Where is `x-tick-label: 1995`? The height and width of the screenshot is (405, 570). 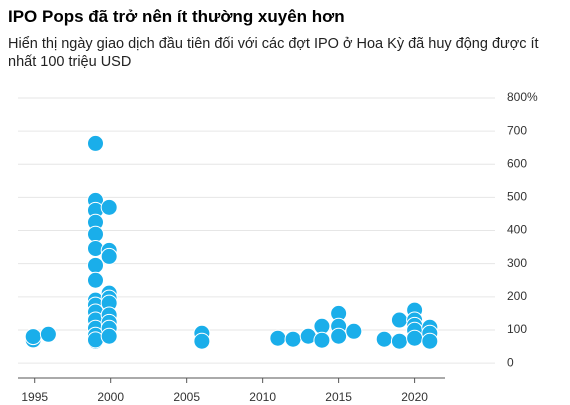 x-tick-label: 1995 is located at coordinates (34, 397).